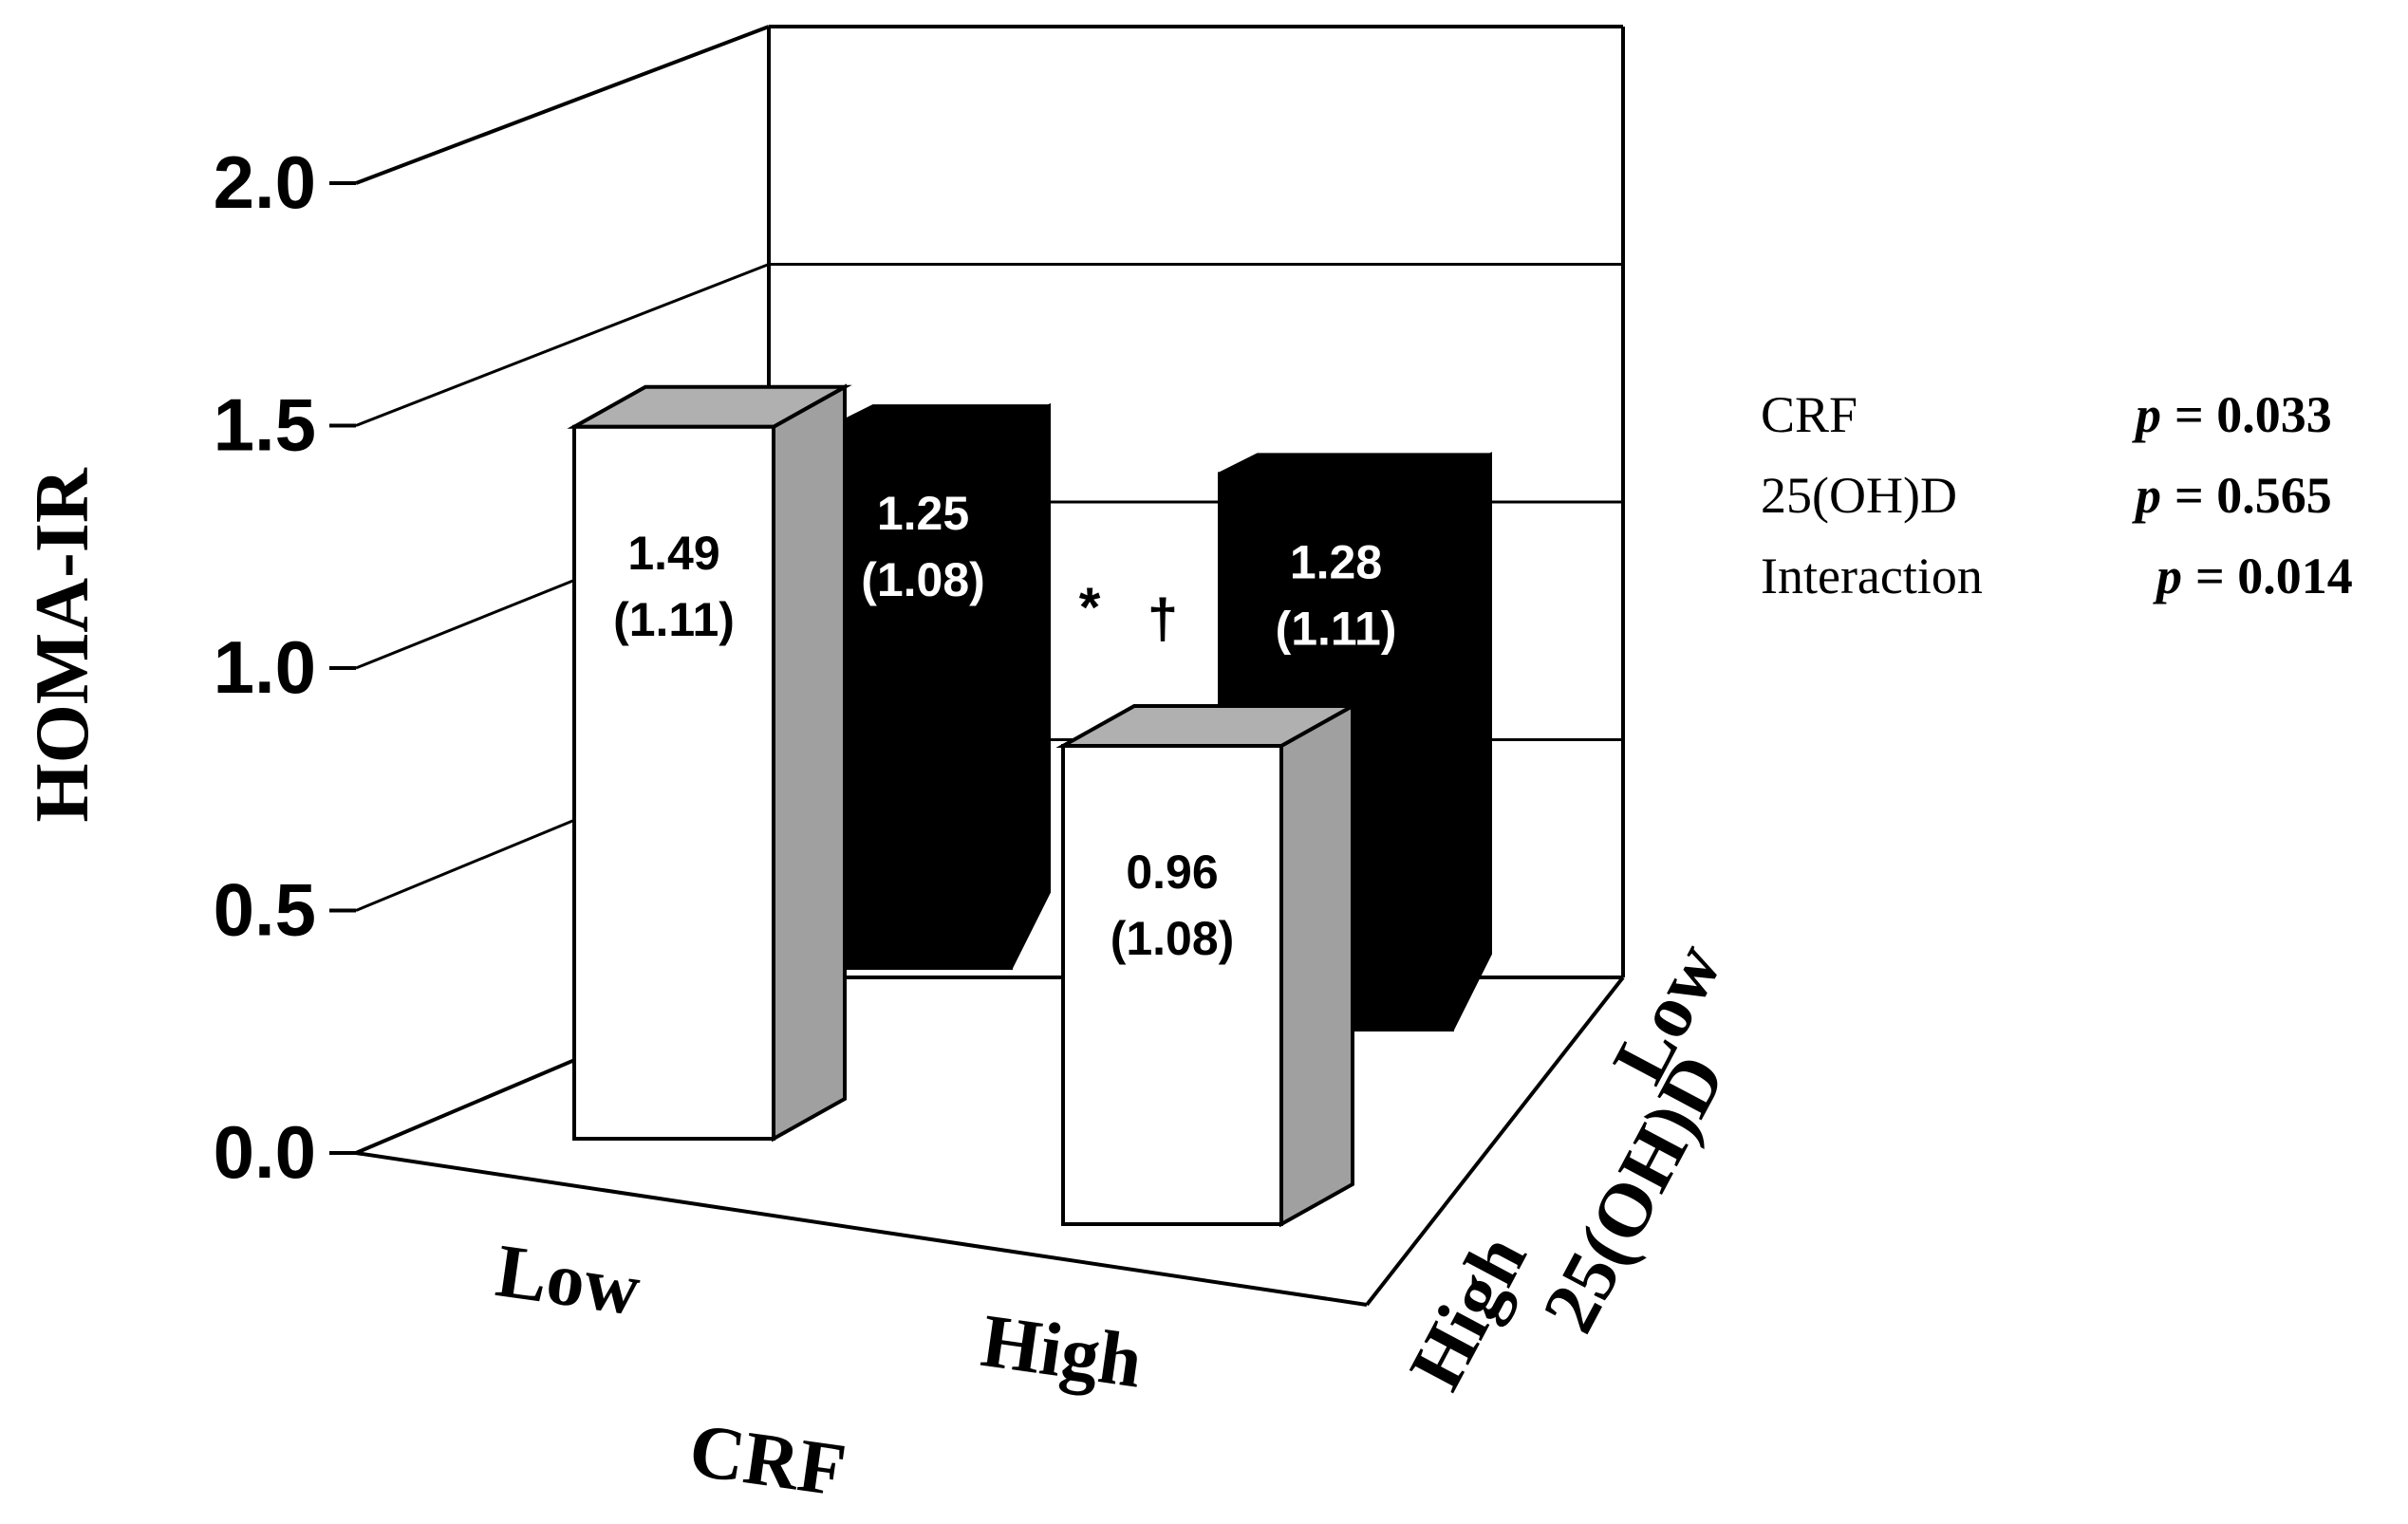 This screenshot has width=2408, height=1524. I want to click on x-axis-title: CRF, so click(767, 1460).